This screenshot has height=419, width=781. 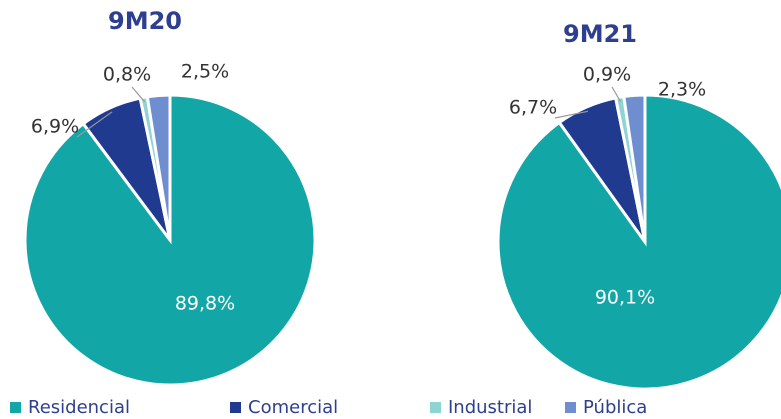 What do you see at coordinates (127, 75) in the screenshot?
I see `data-label: 0,8%` at bounding box center [127, 75].